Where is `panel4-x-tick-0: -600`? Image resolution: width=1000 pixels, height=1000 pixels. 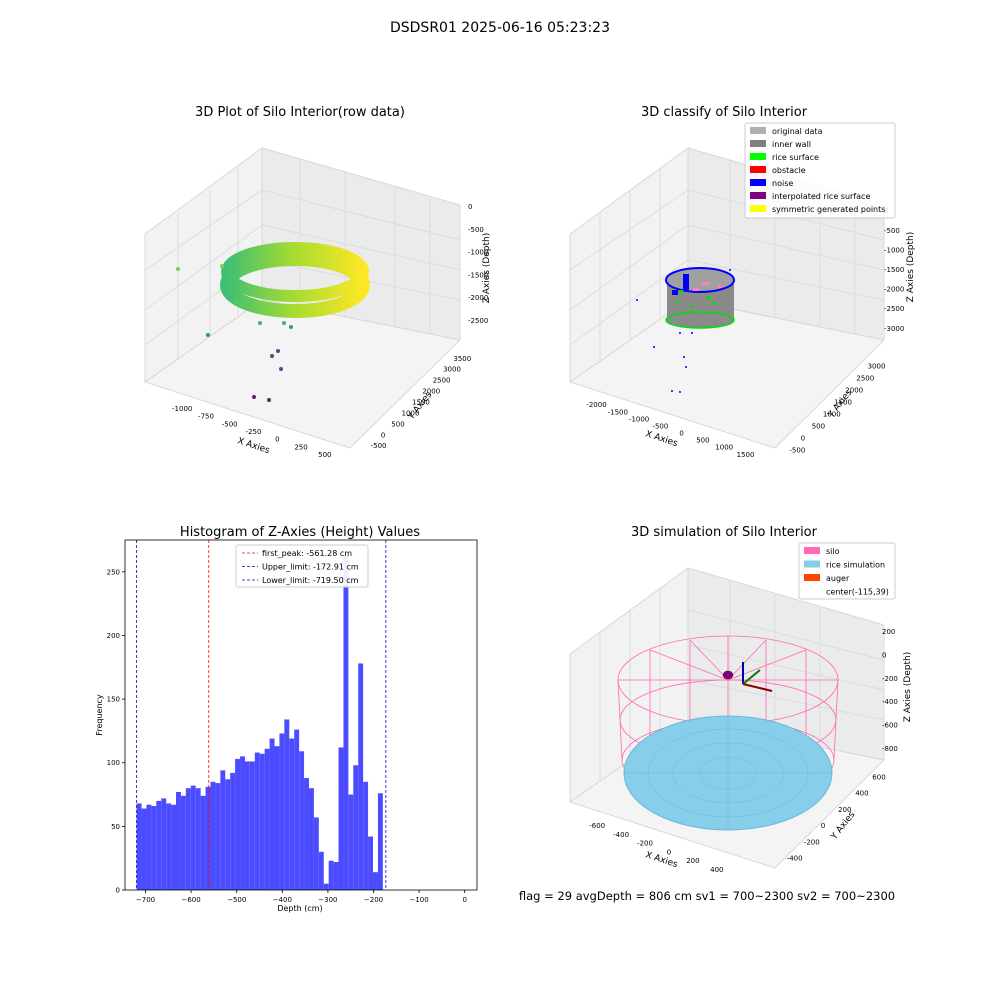 panel4-x-tick-0: -600 is located at coordinates (597, 826).